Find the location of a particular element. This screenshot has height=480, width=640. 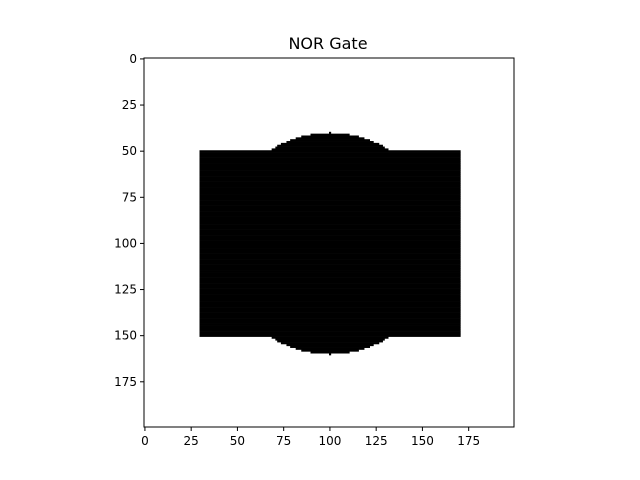

x-tick-label: 125 is located at coordinates (376, 441).